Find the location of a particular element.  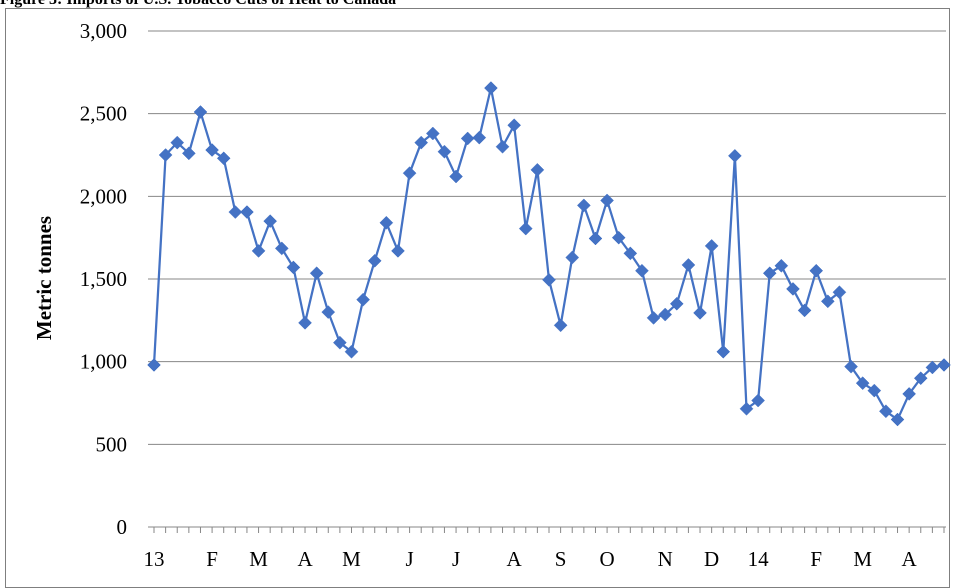

x-tick-label: O is located at coordinates (607, 559).